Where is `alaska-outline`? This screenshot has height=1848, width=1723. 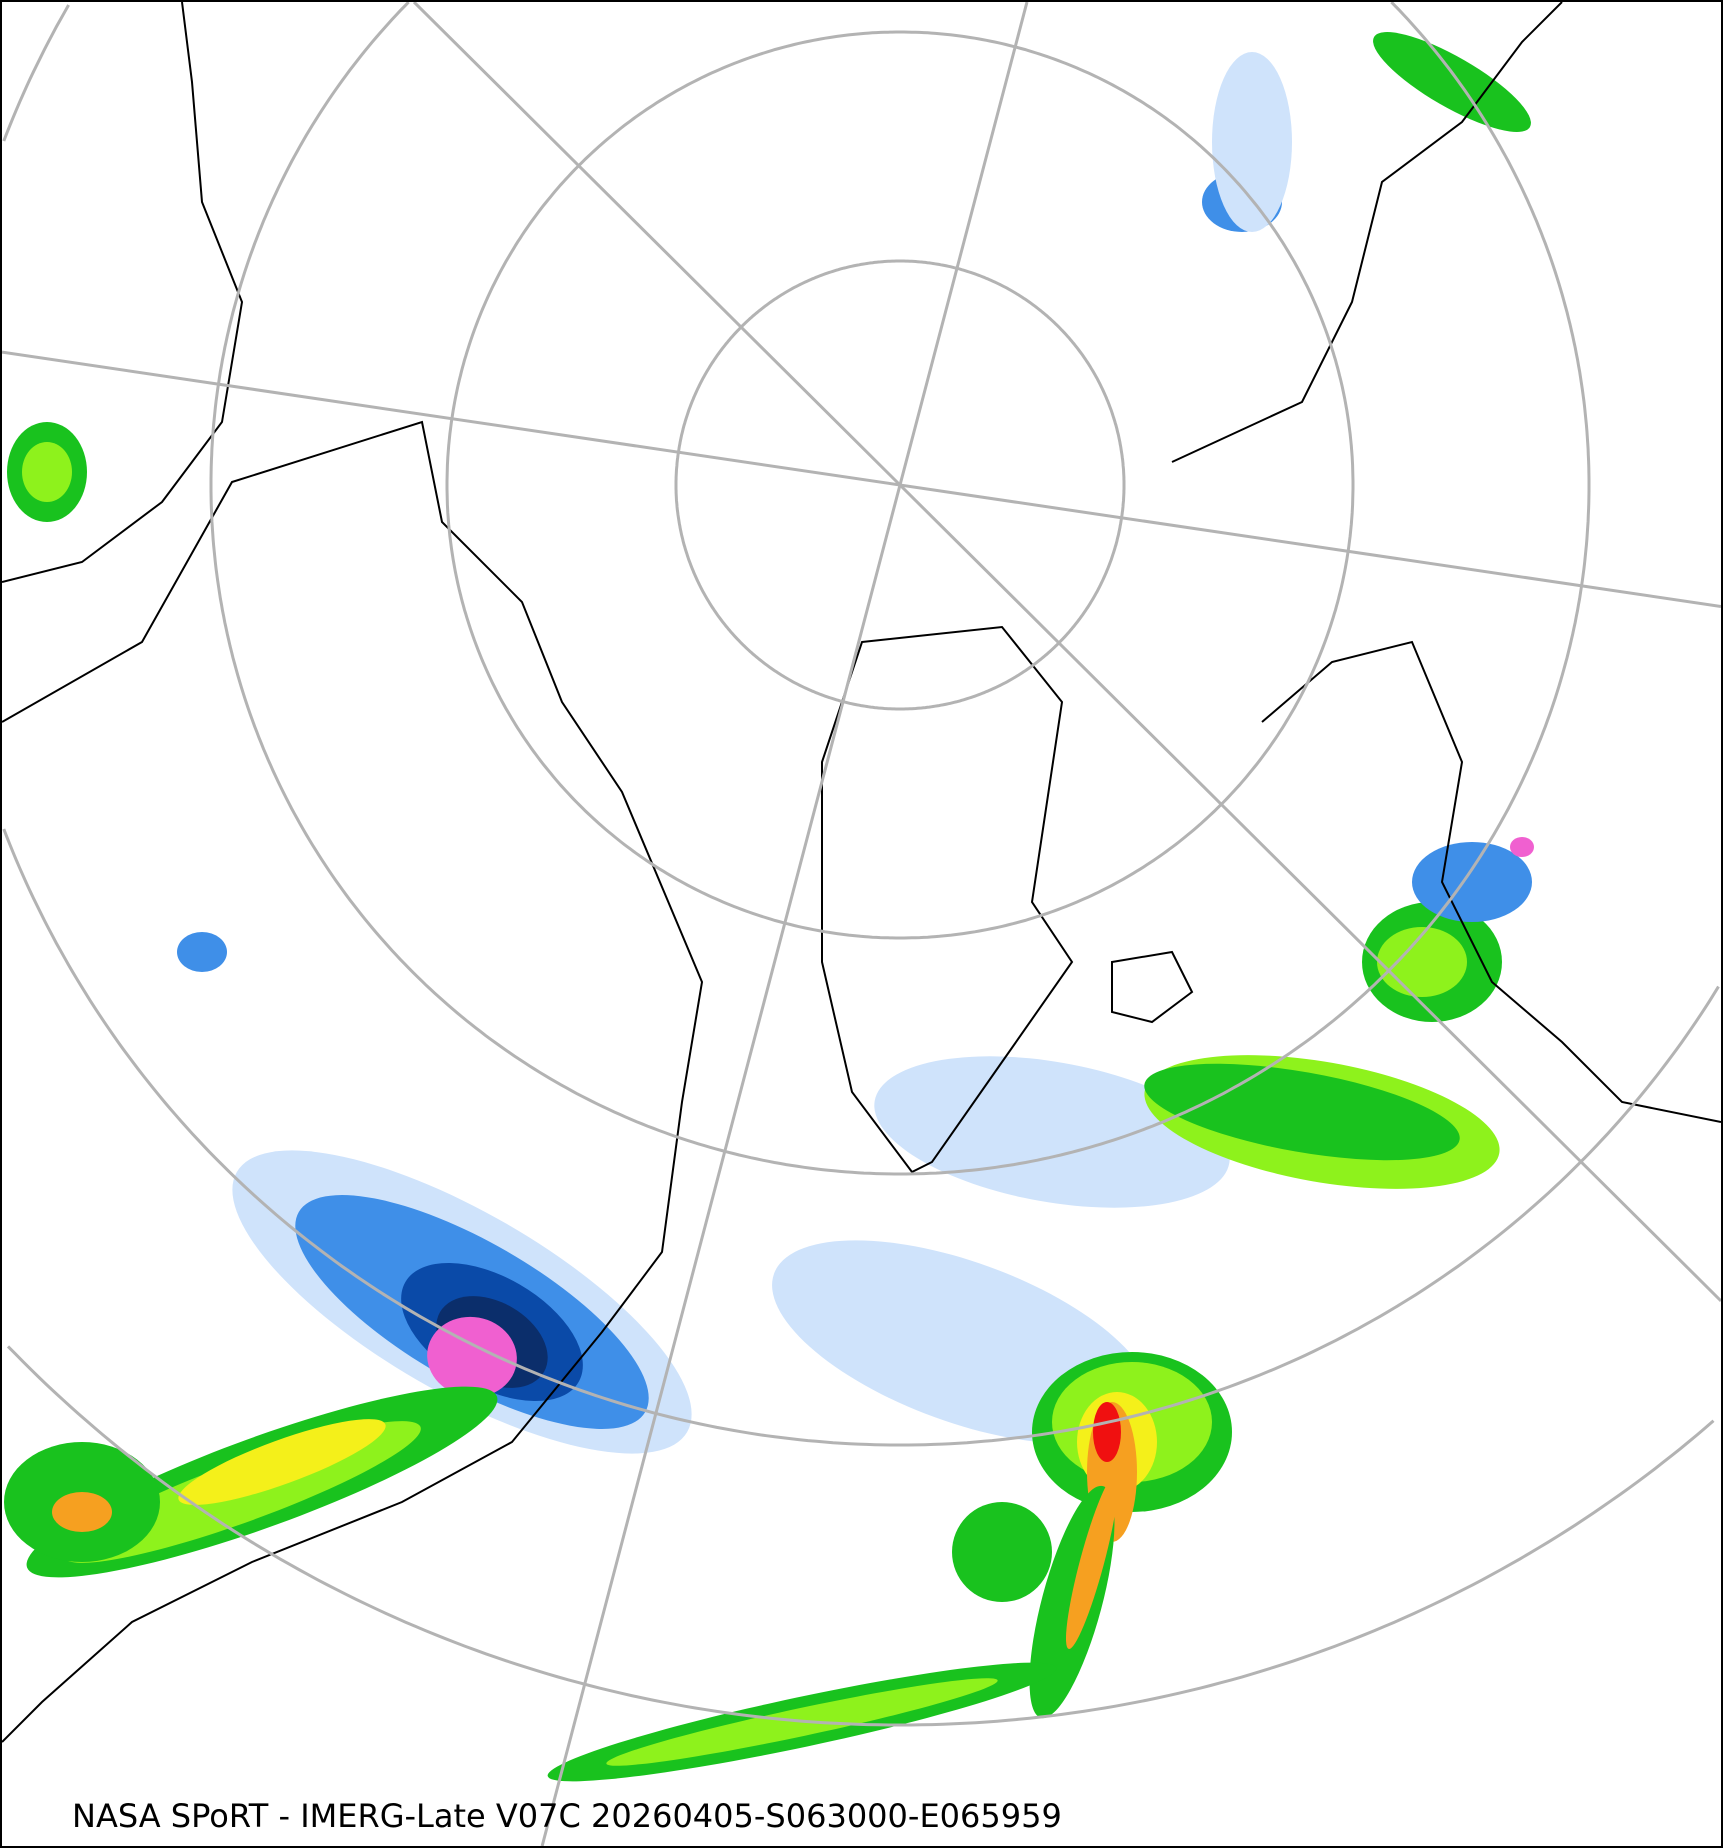
alaska-outline is located at coordinates (123, 292).